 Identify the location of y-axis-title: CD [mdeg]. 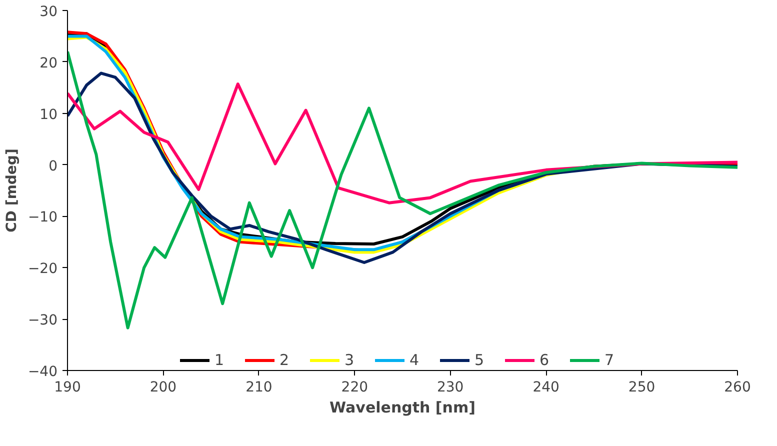
(12, 190).